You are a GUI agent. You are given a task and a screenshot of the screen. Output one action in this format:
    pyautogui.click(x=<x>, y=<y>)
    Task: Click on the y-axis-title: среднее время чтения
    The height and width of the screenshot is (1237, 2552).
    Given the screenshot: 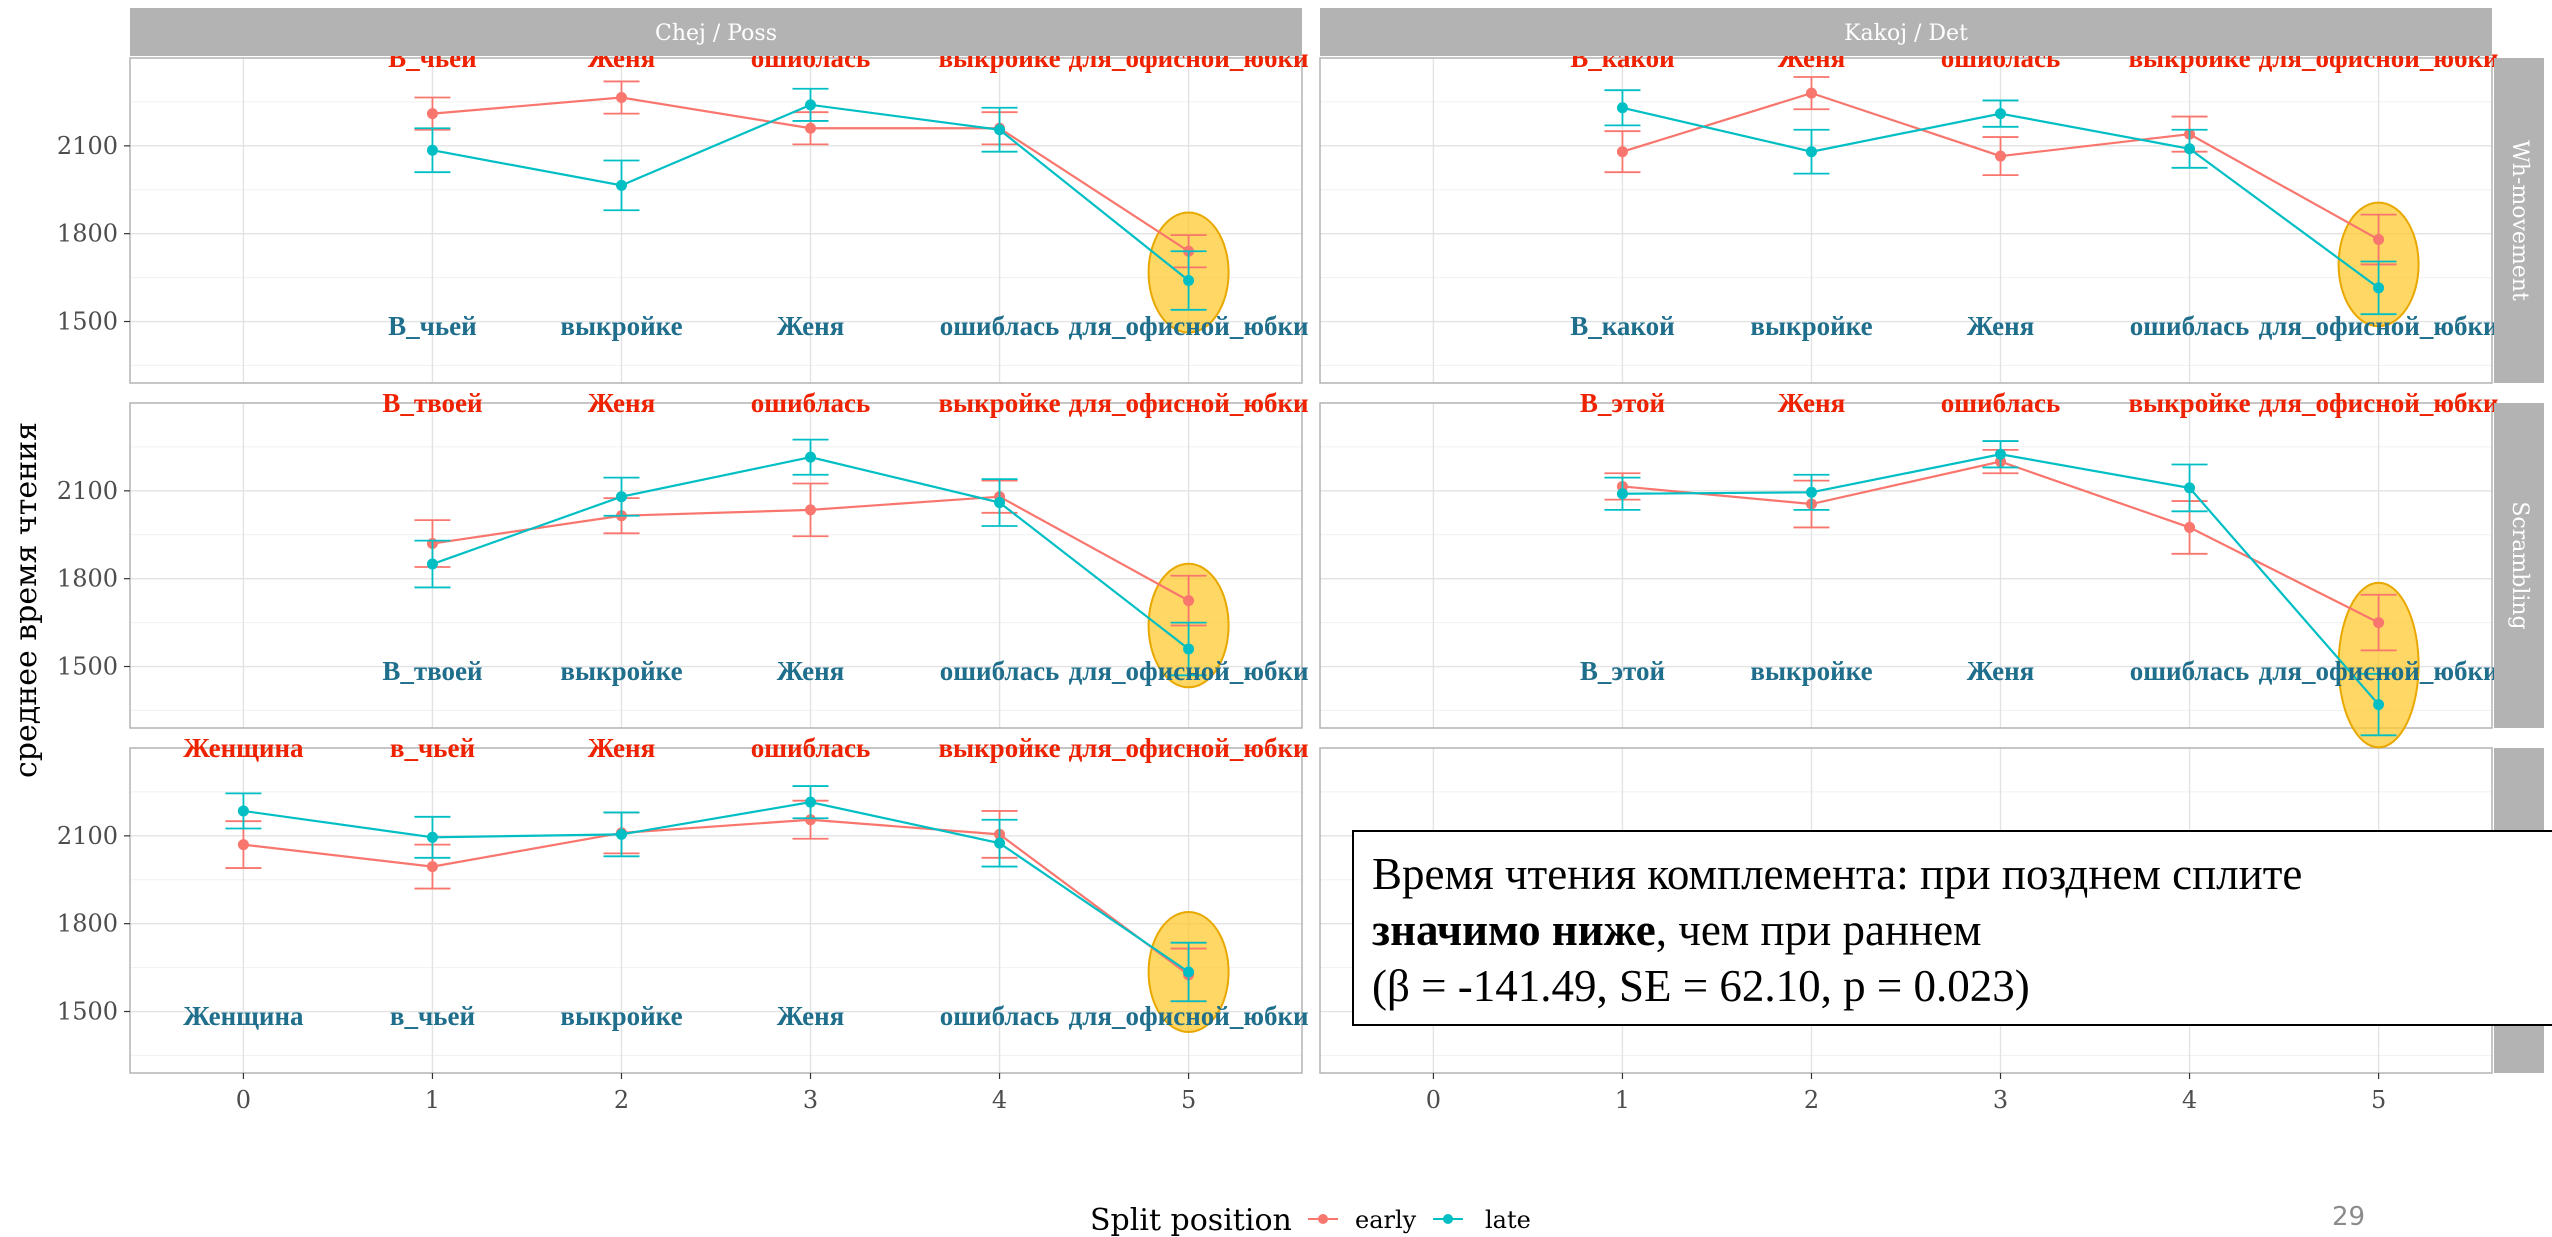 What is the action you would take?
    pyautogui.click(x=26, y=600)
    